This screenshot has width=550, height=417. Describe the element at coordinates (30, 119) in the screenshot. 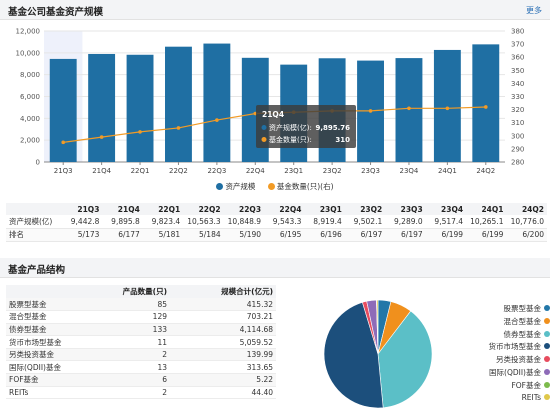

I see `y-left-tick-label: 4,000` at that location.